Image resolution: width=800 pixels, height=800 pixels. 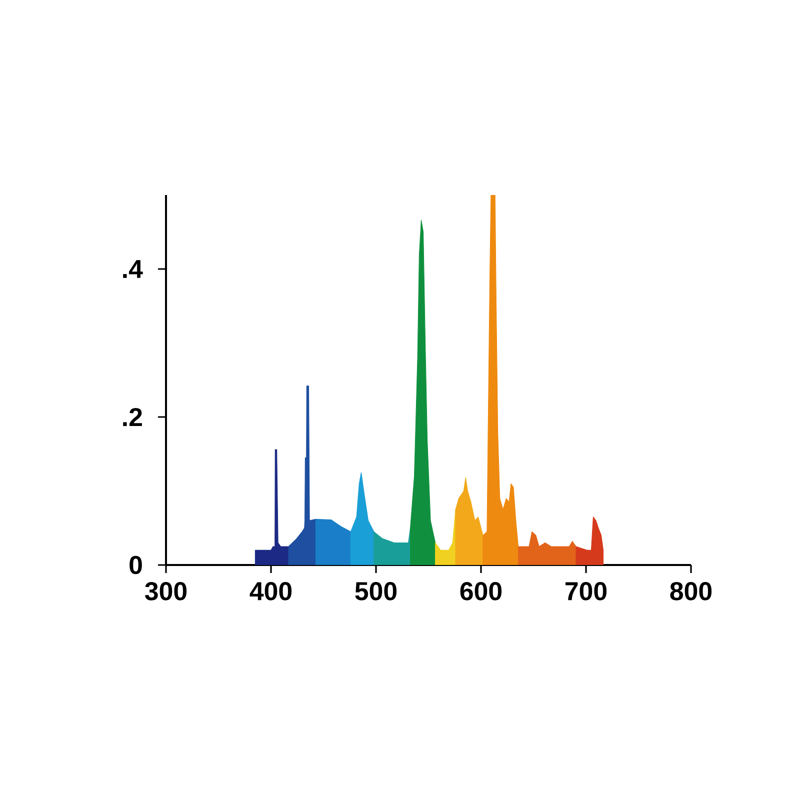 What do you see at coordinates (133, 269) in the screenshot?
I see `y-tick-label: .4` at bounding box center [133, 269].